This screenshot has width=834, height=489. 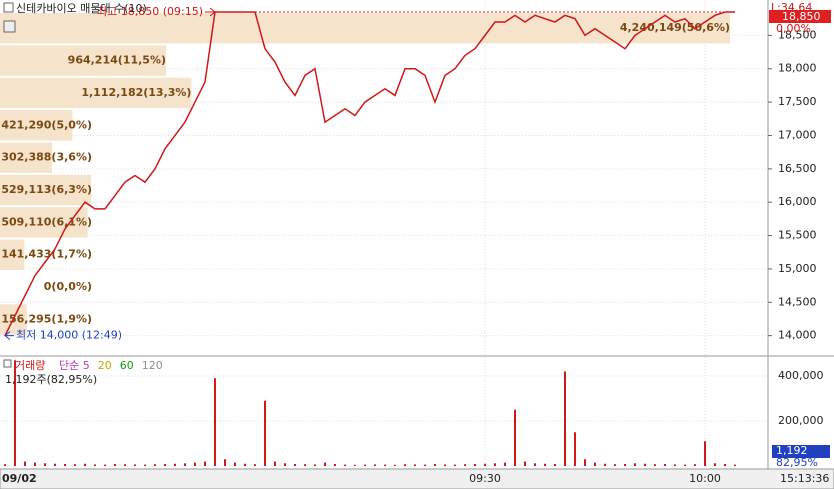 I want to click on price-box, so click(x=800, y=16).